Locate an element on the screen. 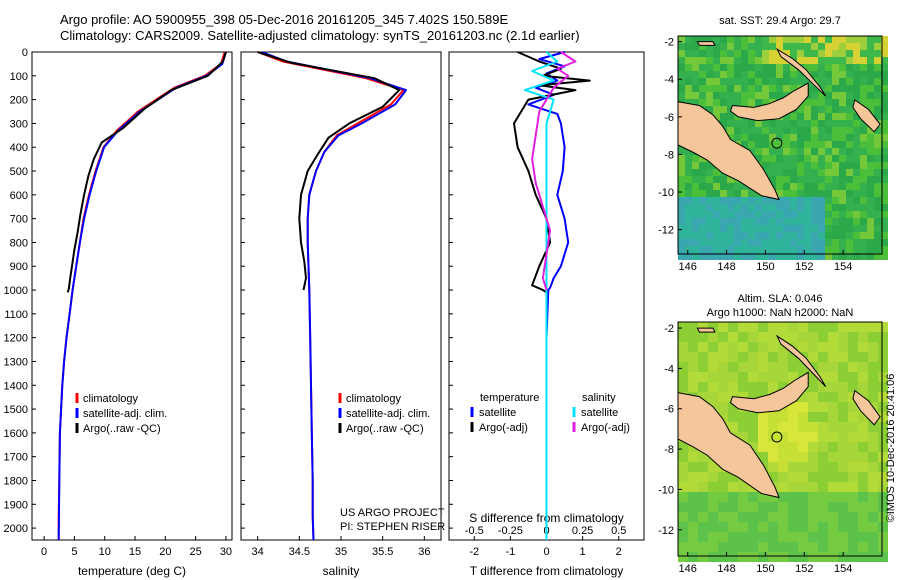 This screenshot has width=900, height=580. sla-map-ytick-label: -4 is located at coordinates (669, 369).